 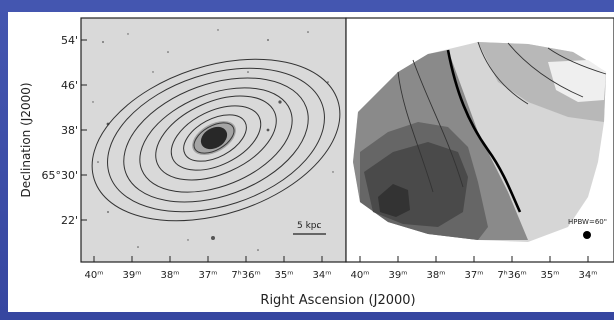 What do you see at coordinates (587, 235) in the screenshot?
I see `beam-marker` at bounding box center [587, 235].